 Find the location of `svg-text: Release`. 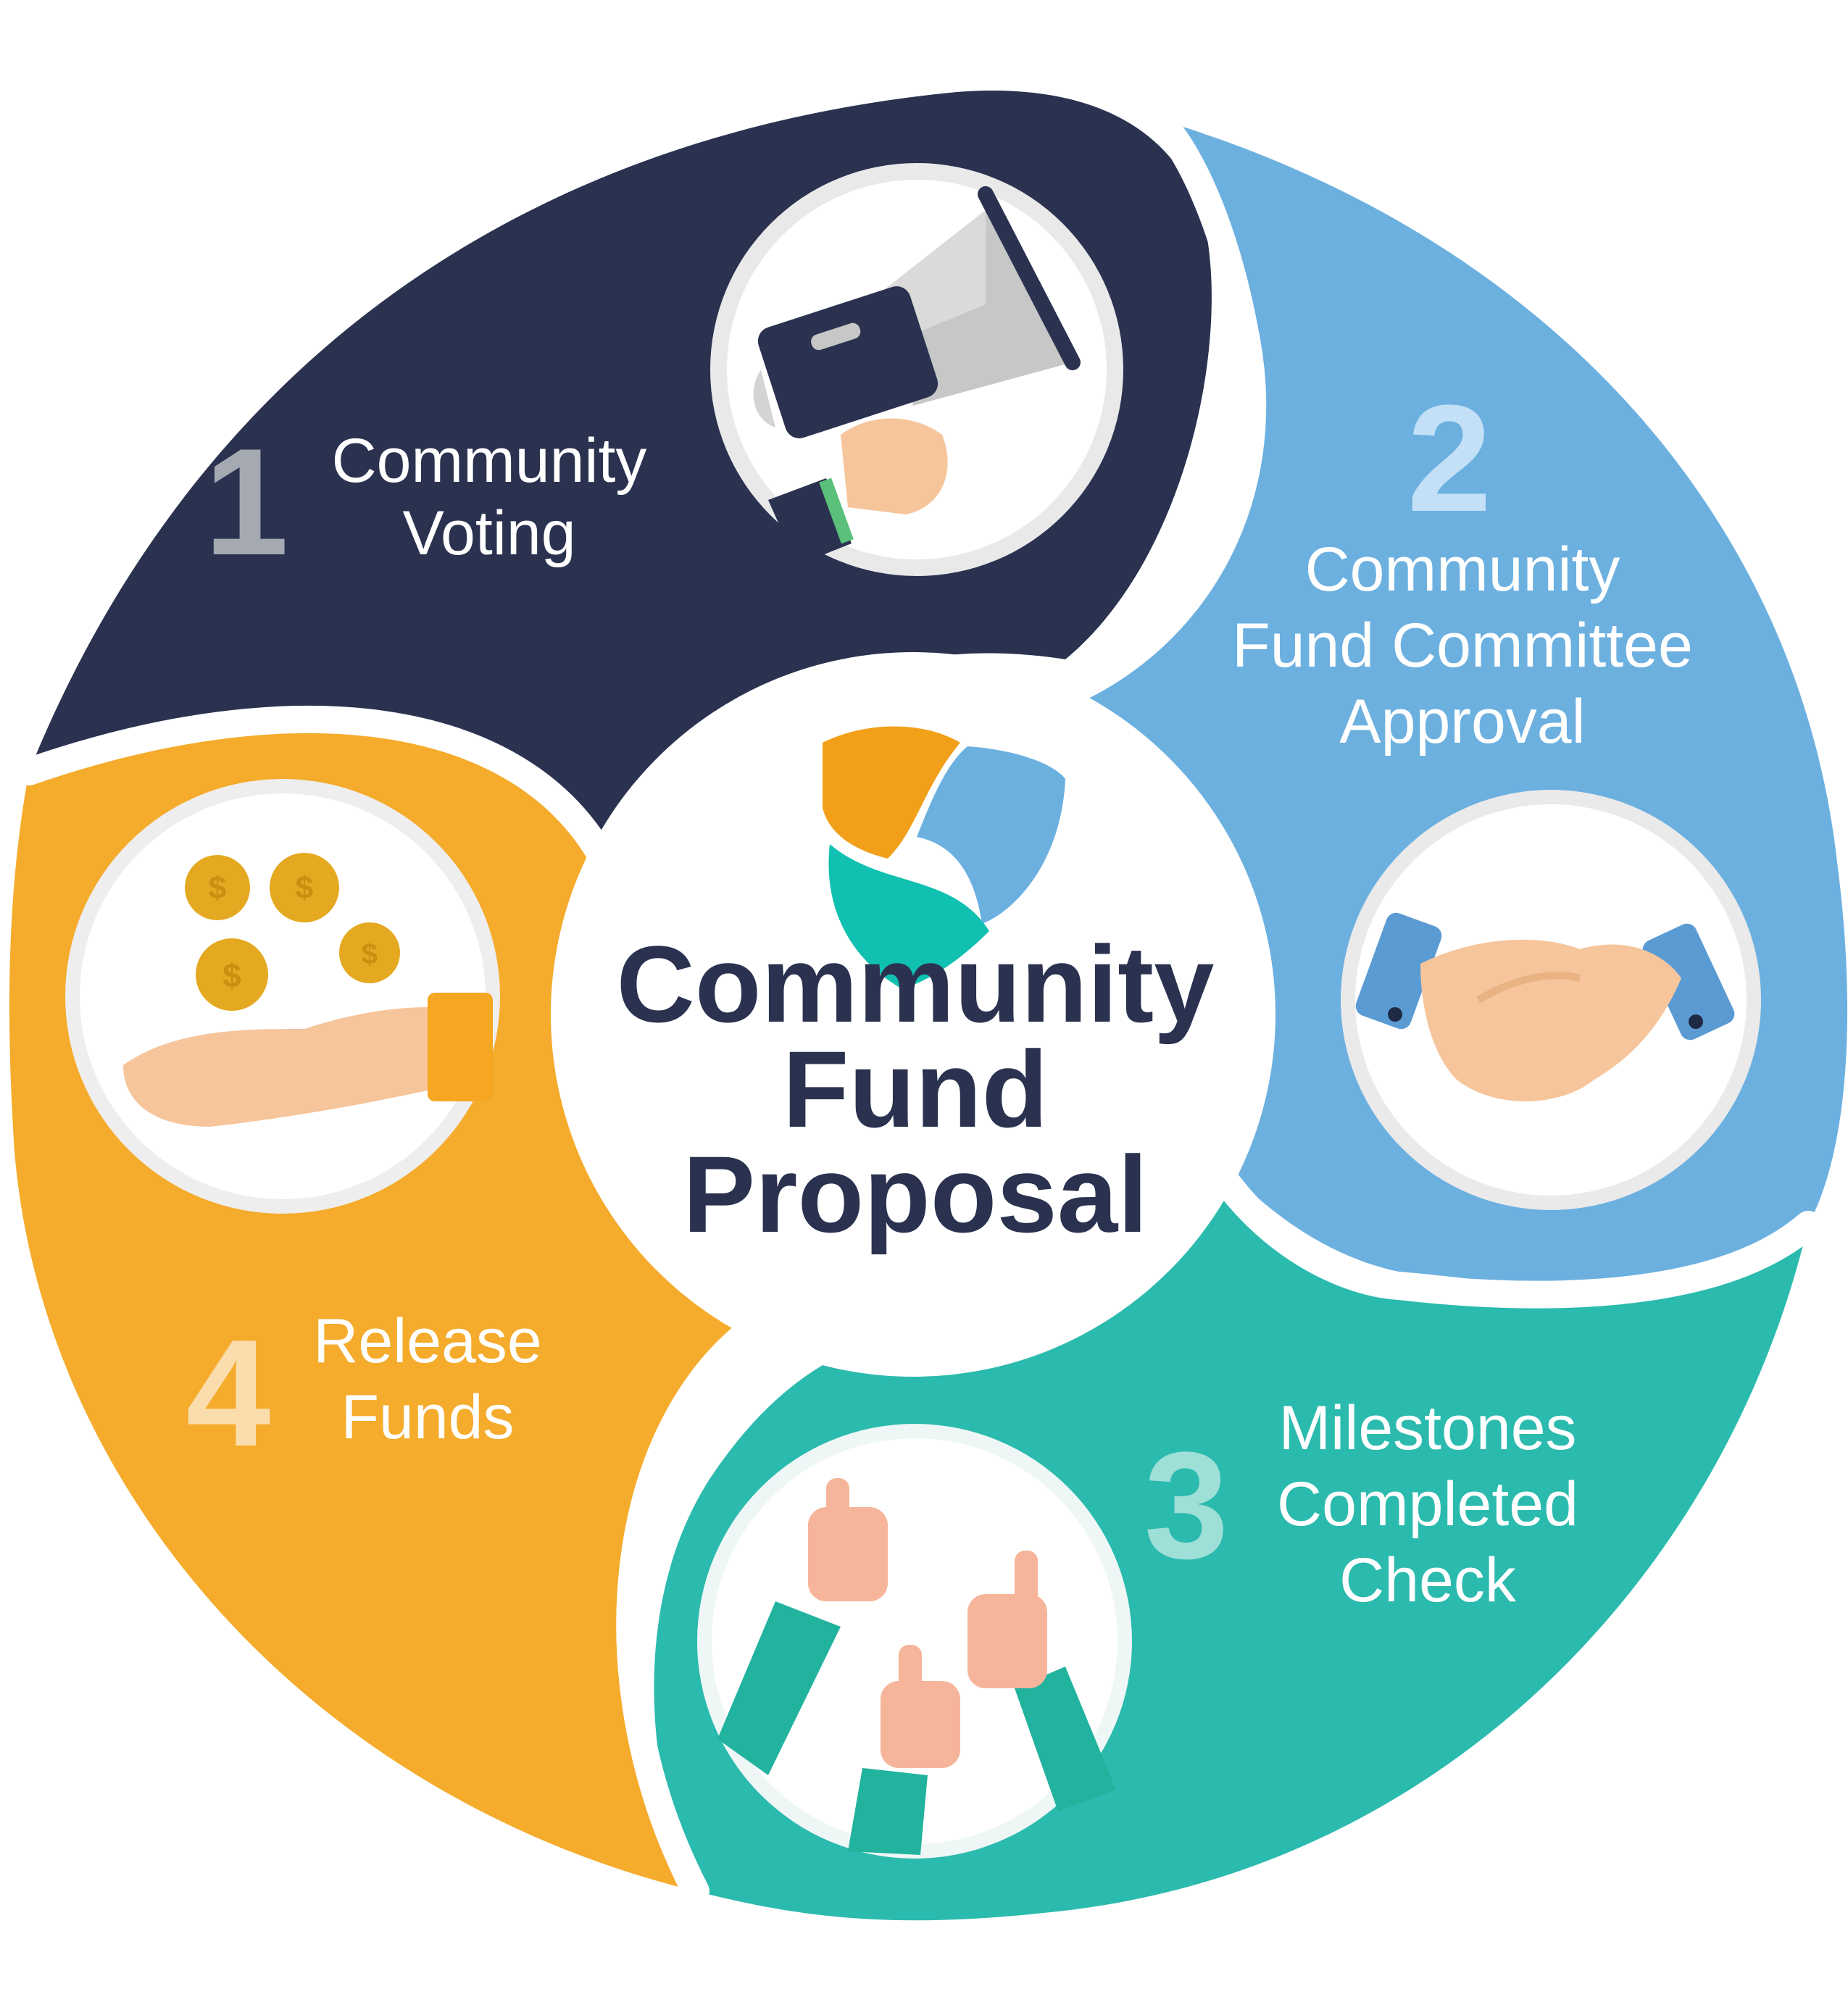

svg-text: Release is located at coordinates (428, 1341).